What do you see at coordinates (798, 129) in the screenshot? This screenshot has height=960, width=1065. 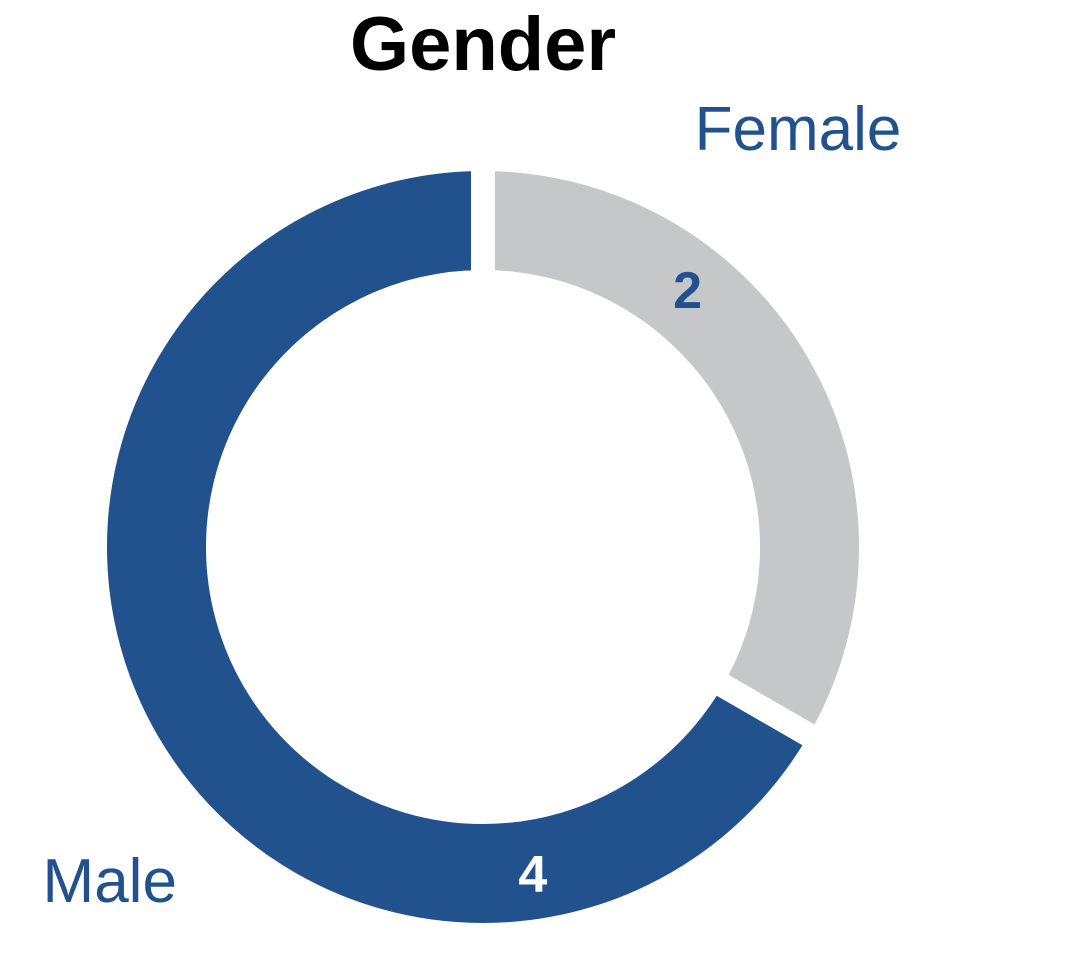 I see `category-label-female: Female` at bounding box center [798, 129].